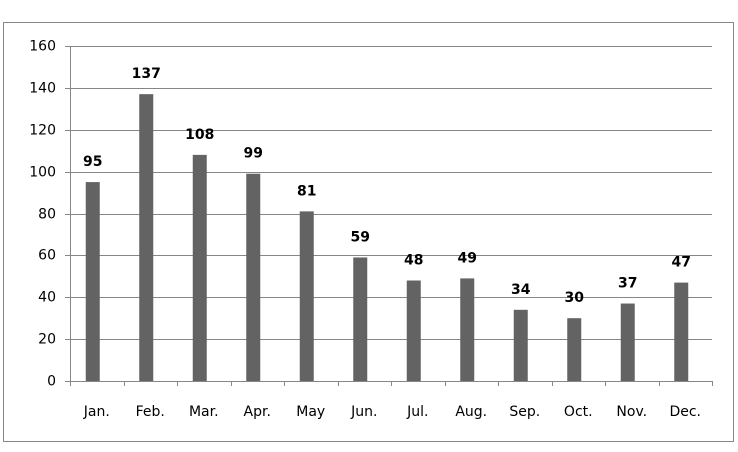 The width and height of the screenshot is (738, 452). What do you see at coordinates (47, 298) in the screenshot?
I see `y-tick-label: 40` at bounding box center [47, 298].